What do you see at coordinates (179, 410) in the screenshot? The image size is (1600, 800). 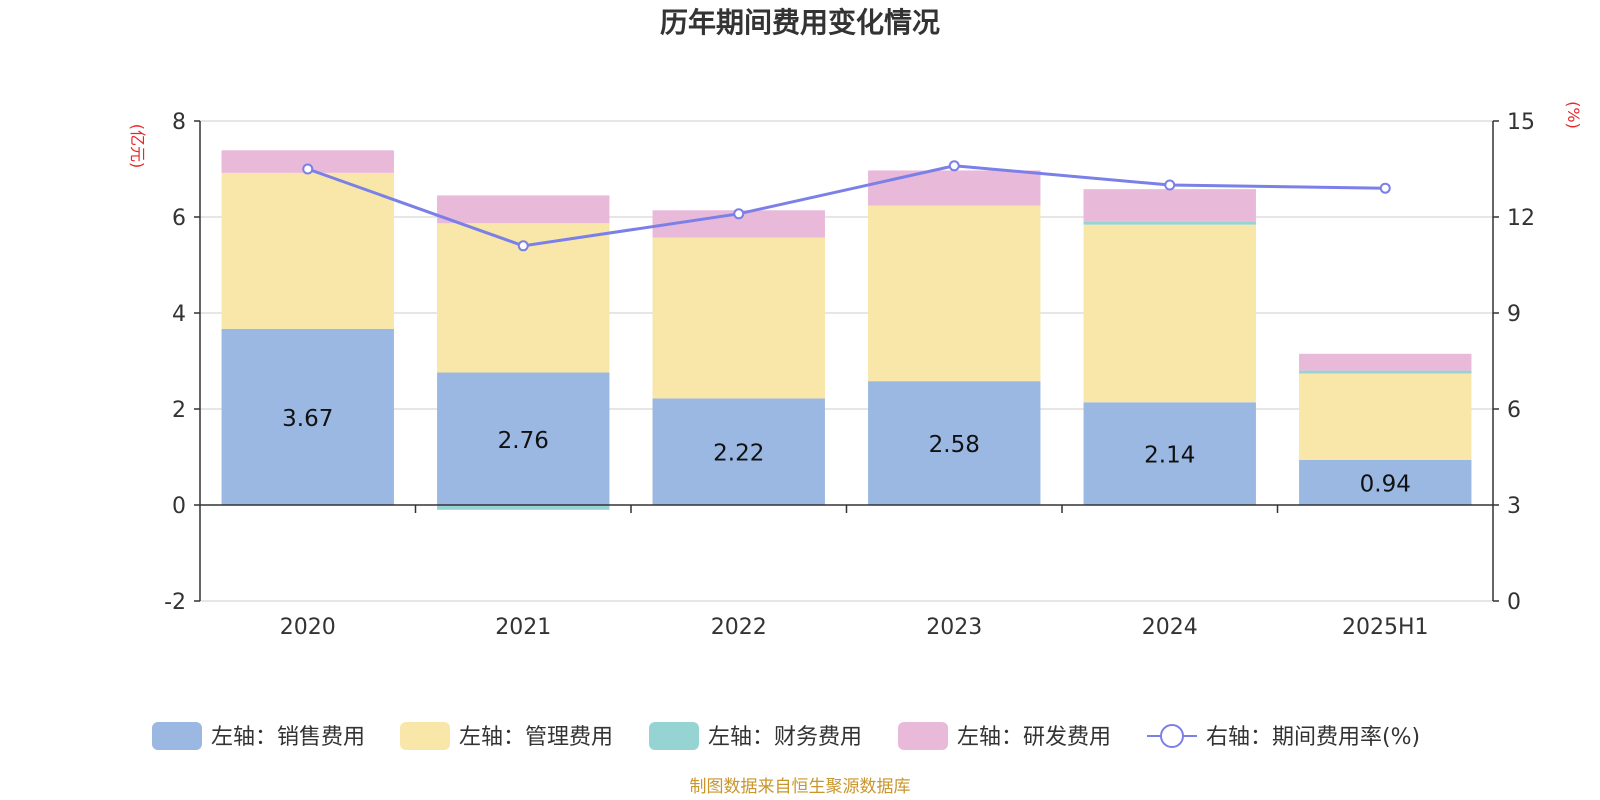 I see `left-axis-tick-label: 2` at bounding box center [179, 410].